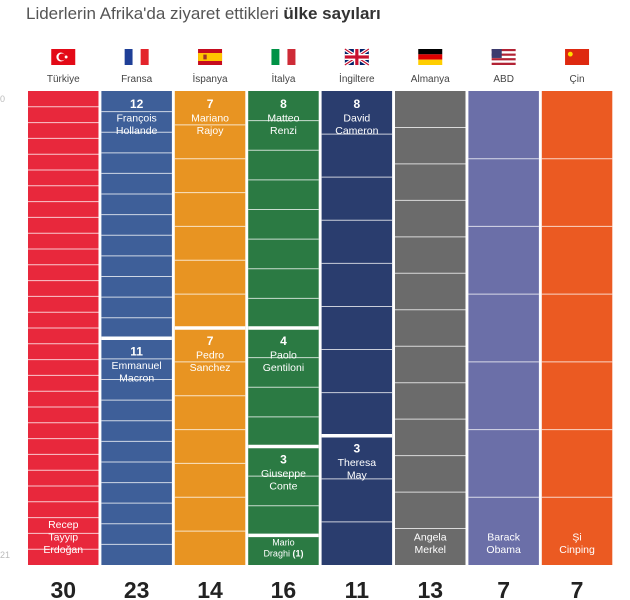  I want to click on segment-label-david-cameron: 8 David Cameron, so click(356, 117).